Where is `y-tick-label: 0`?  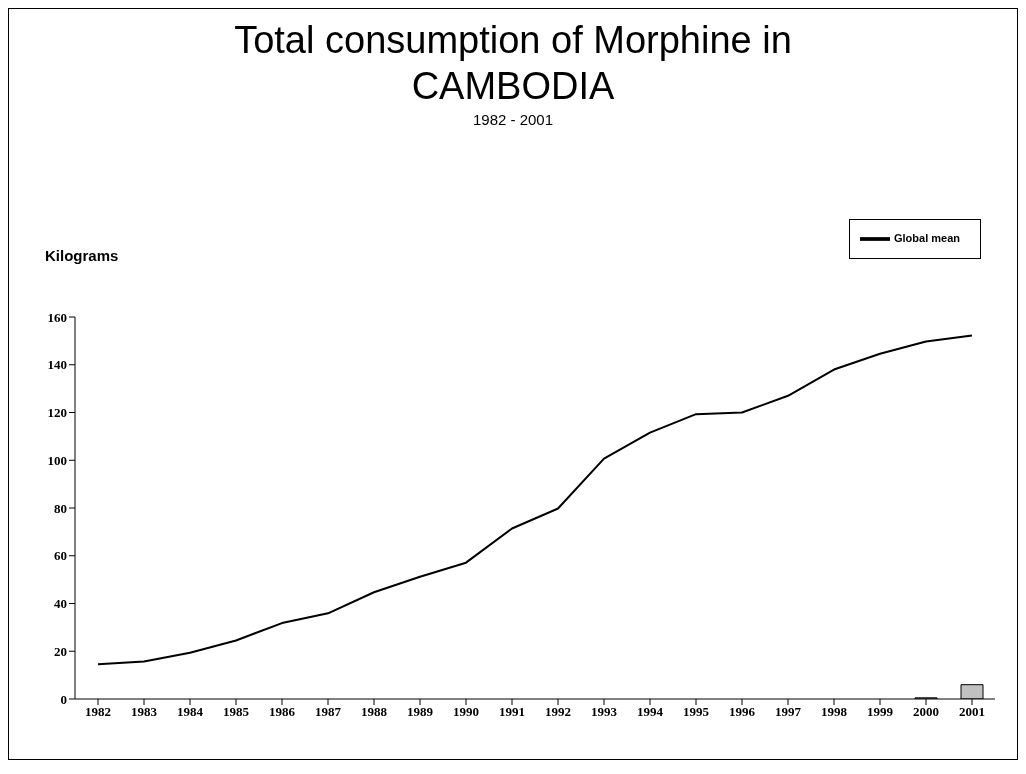
y-tick-label: 0 is located at coordinates (63, 699).